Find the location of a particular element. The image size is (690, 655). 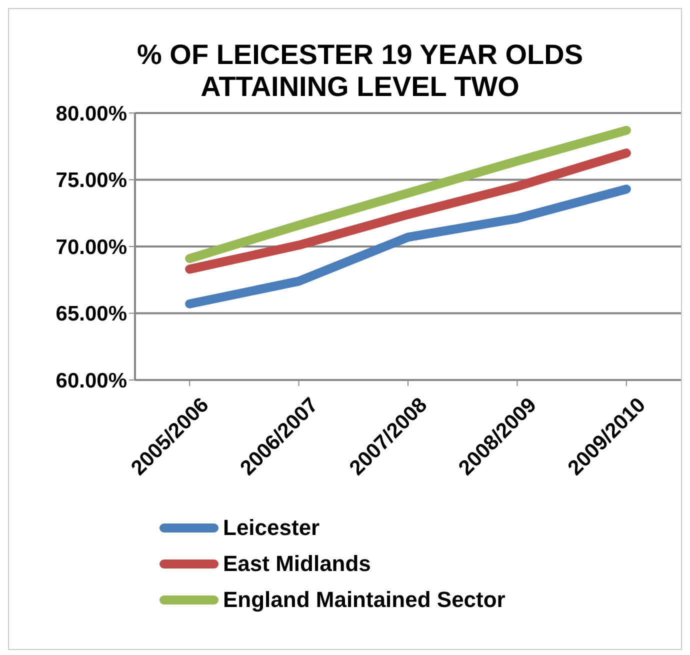

y-tick-label: 80.00% is located at coordinates (92, 114).